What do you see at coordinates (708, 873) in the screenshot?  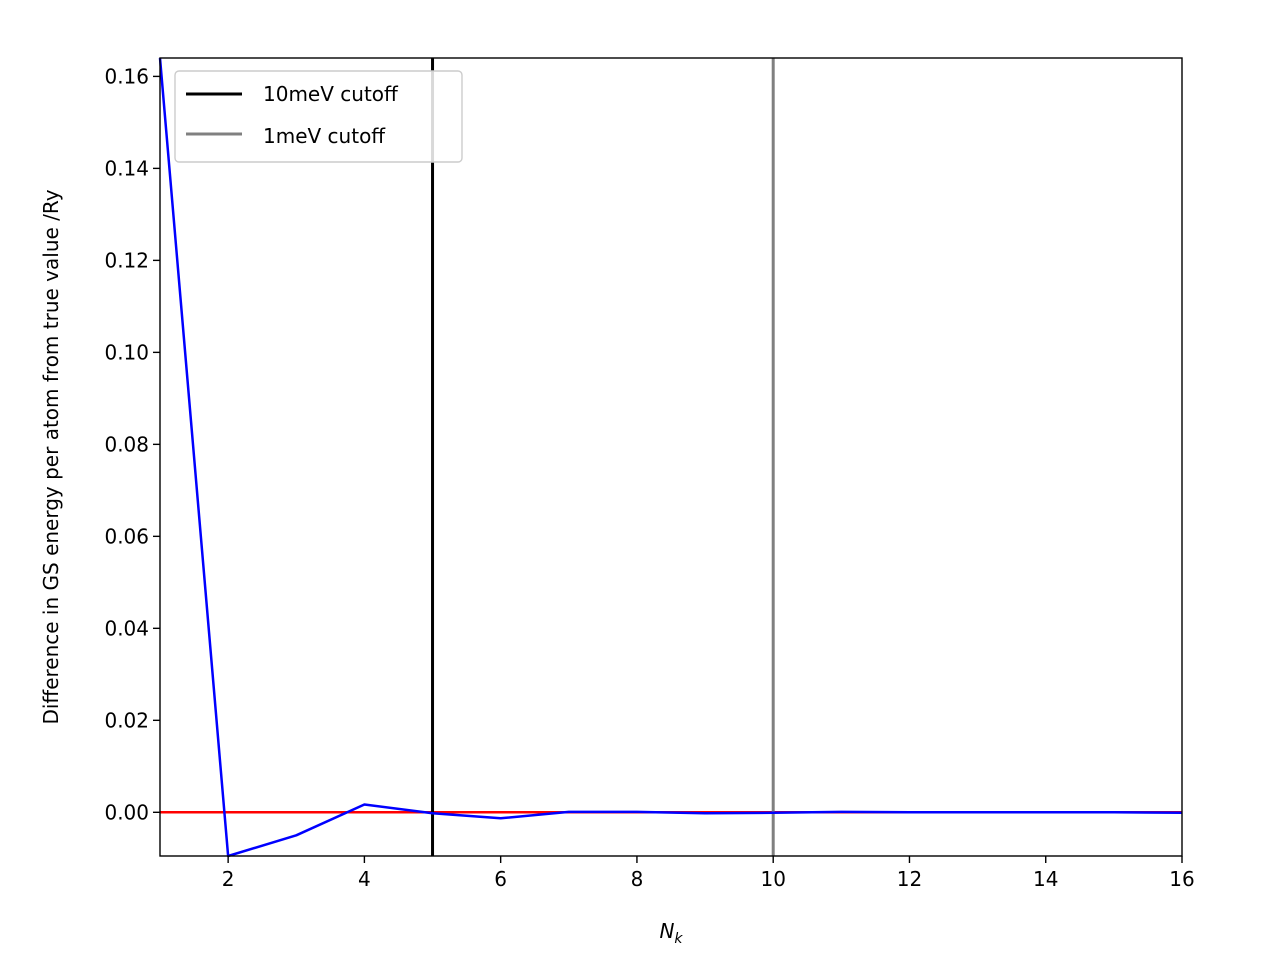 I see `x-axis-ticks: 2 4 6 8 10 12 14 16` at bounding box center [708, 873].